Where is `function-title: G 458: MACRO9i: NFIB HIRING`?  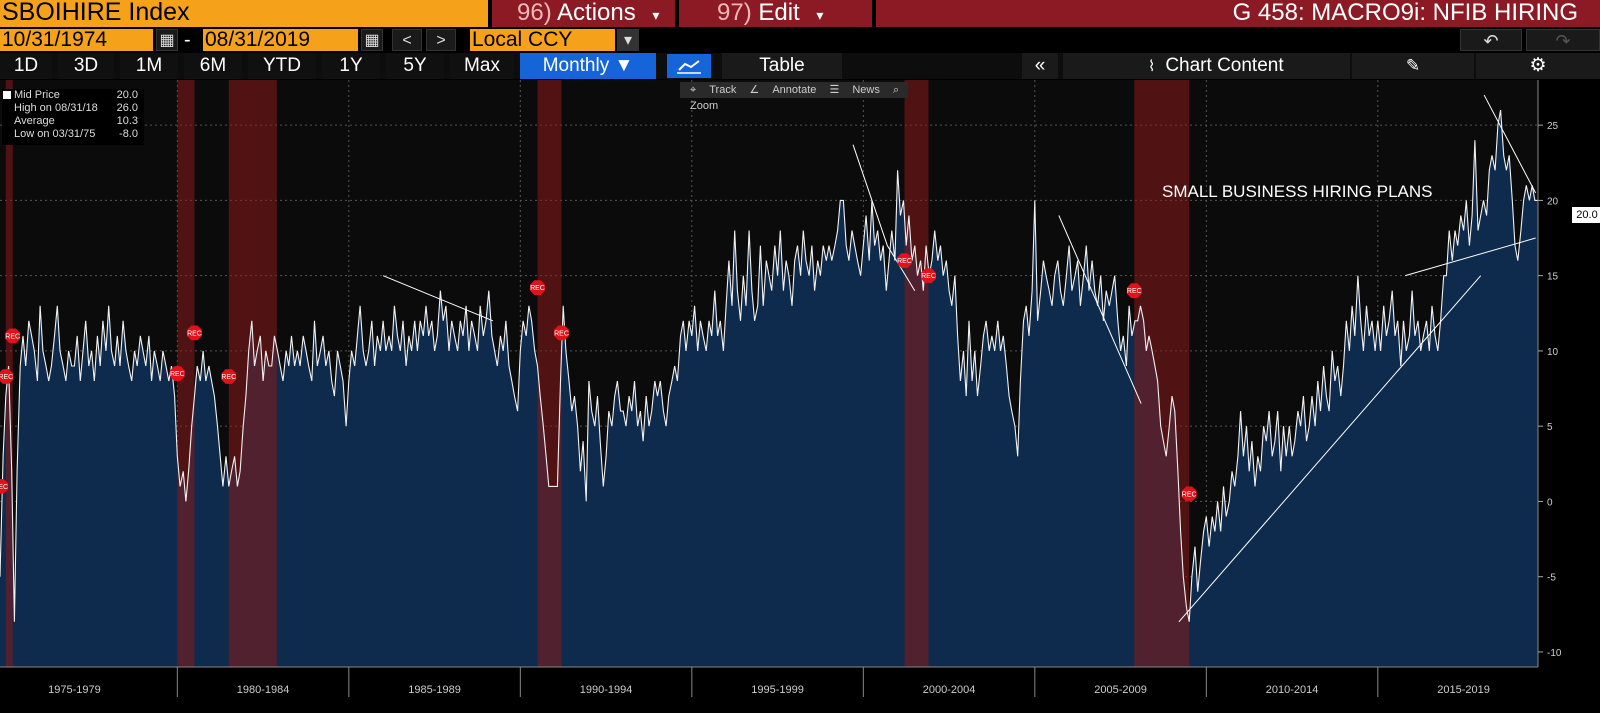 function-title: G 458: MACRO9i: NFIB HIRING is located at coordinates (1238, 13).